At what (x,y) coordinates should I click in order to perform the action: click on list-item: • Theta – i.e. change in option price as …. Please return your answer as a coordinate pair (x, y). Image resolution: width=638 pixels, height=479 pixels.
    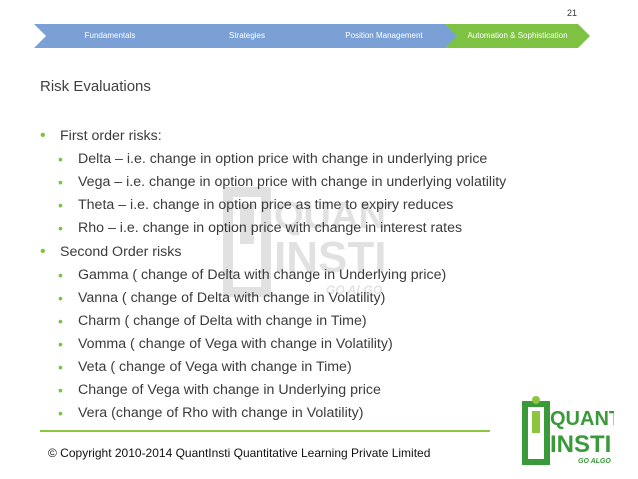
    Looking at the image, I should click on (320, 205).